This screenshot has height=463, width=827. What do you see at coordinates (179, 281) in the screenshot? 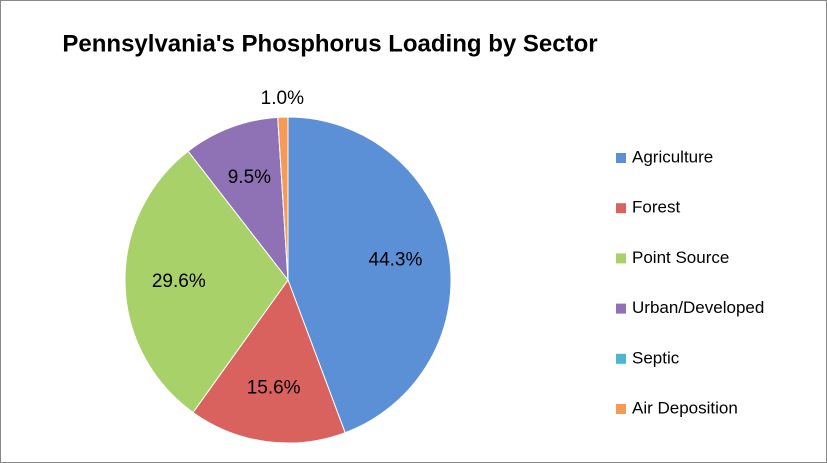
I see `data-label: 29.6%` at bounding box center [179, 281].